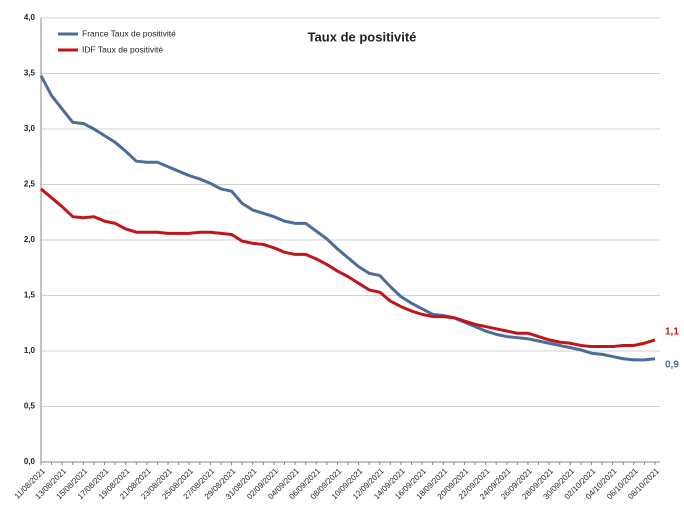 This screenshot has height=508, width=684. Describe the element at coordinates (30, 239) in the screenshot. I see `y-tick-label: 2,0` at that location.